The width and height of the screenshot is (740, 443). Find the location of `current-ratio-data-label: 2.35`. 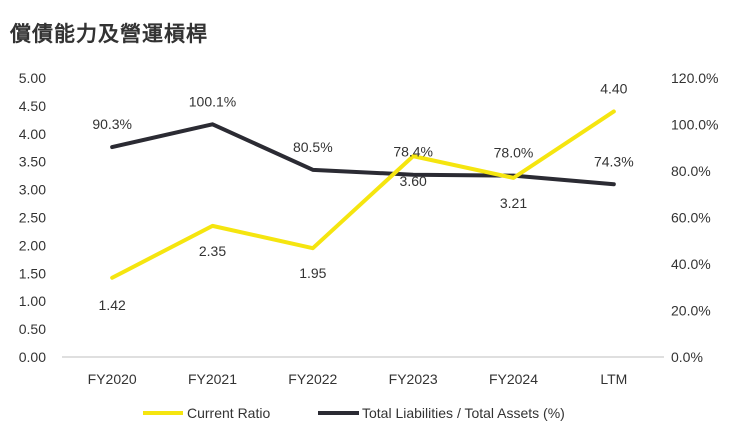

current-ratio-data-label: 2.35 is located at coordinates (212, 251).